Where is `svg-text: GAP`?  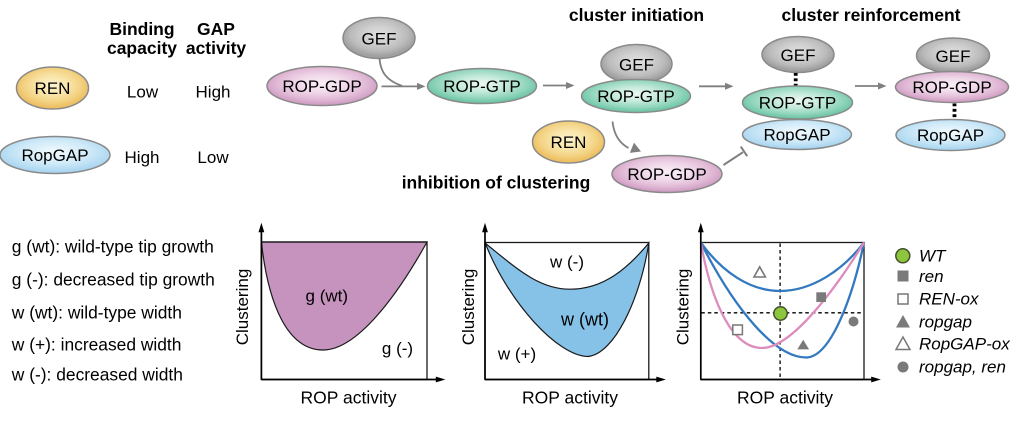
svg-text: GAP is located at coordinates (216, 29).